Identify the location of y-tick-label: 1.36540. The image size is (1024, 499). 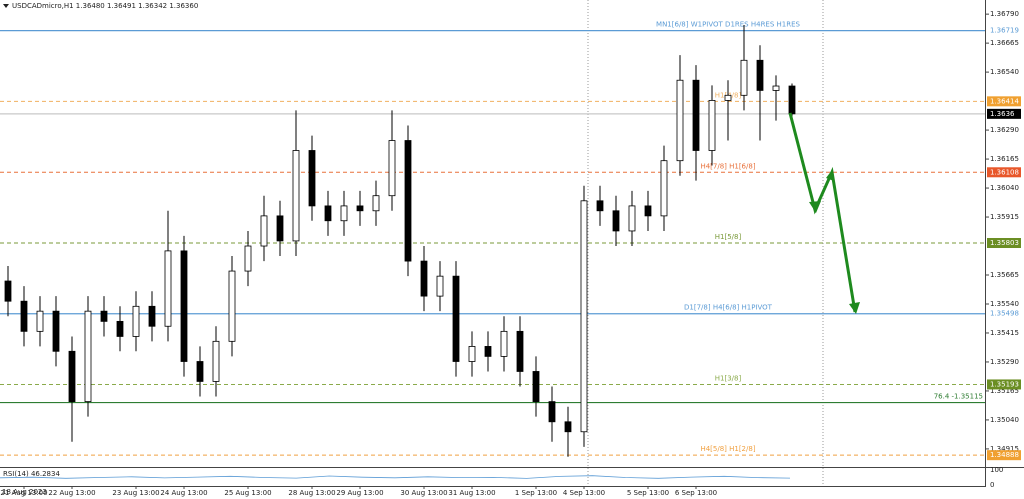
(1004, 72).